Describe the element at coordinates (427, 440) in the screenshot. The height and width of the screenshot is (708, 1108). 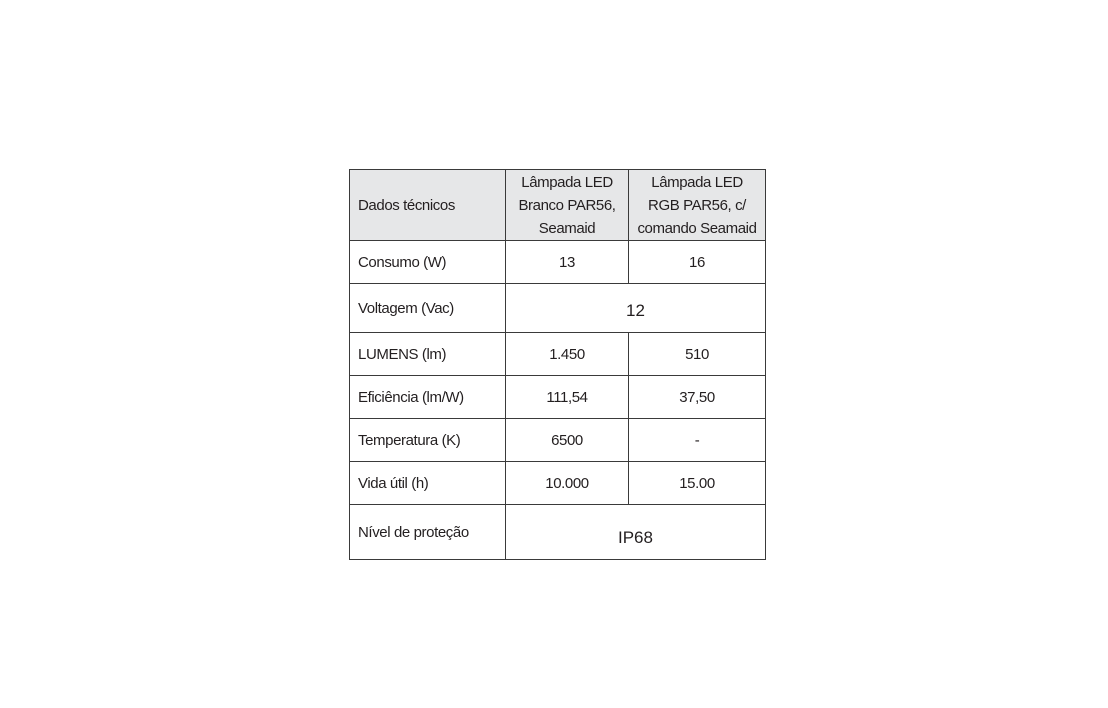
I see `row-label: Temperatura (K)` at that location.